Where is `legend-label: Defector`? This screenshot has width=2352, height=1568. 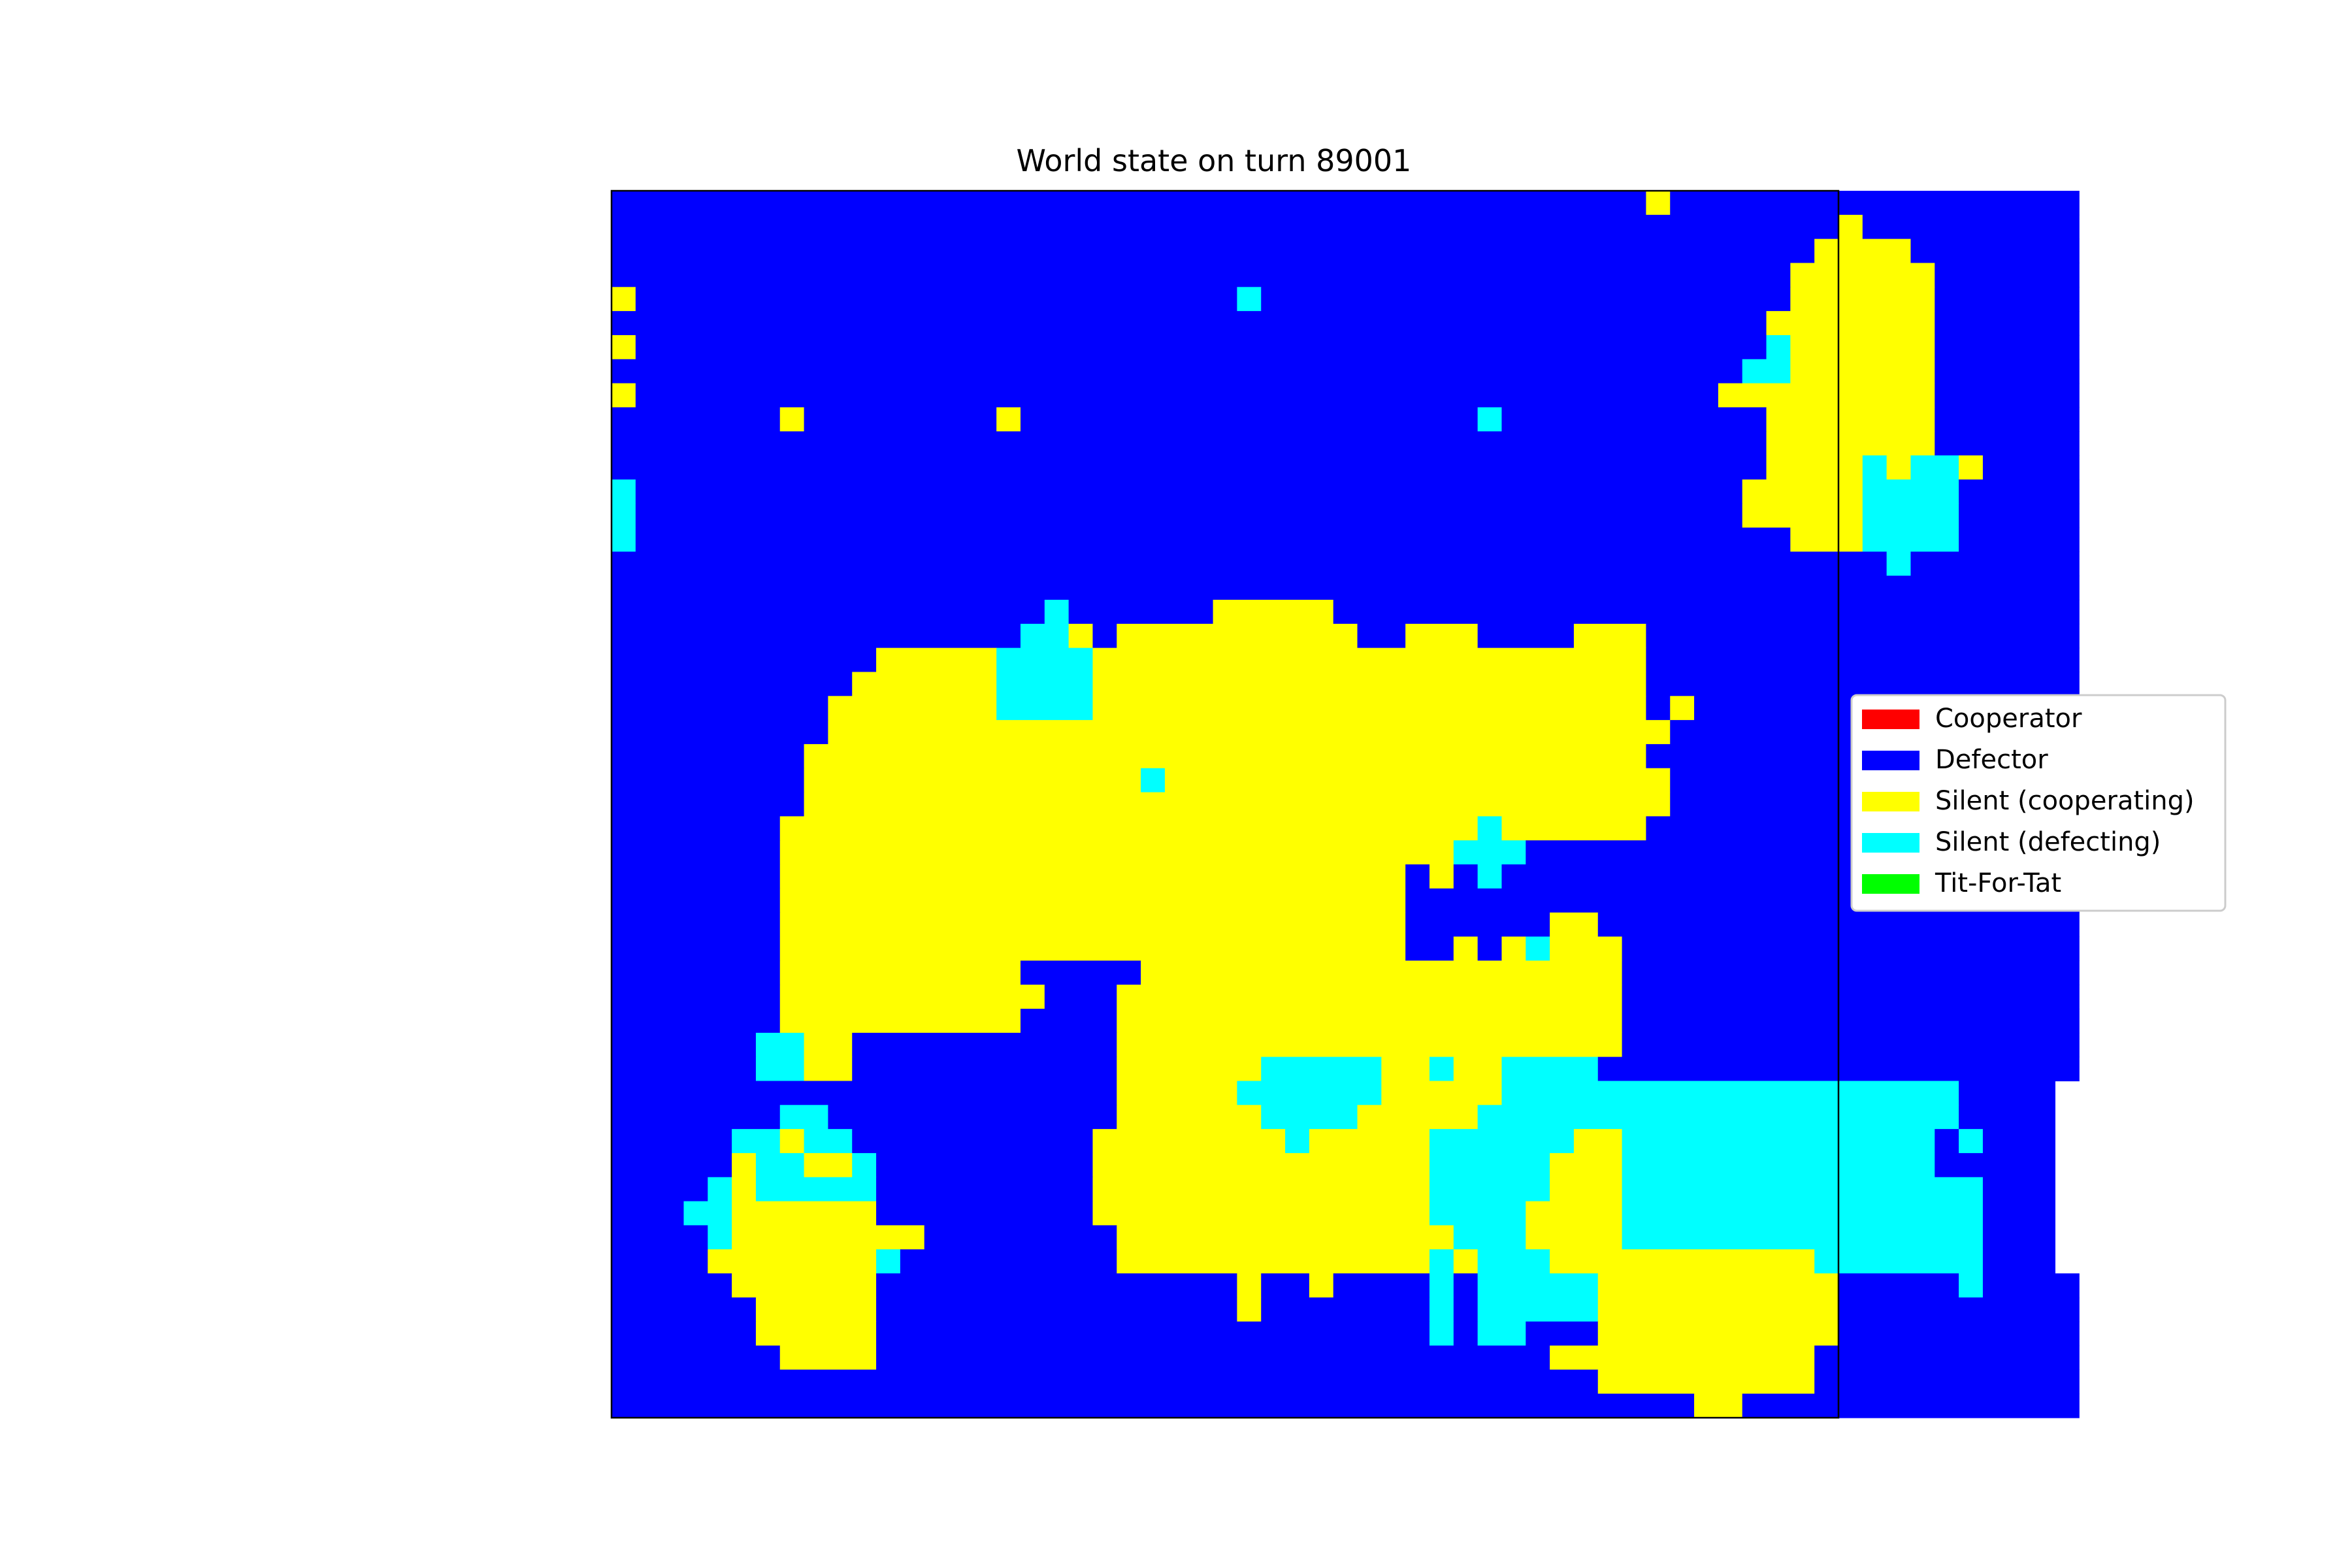
legend-label: Defector is located at coordinates (1991, 760).